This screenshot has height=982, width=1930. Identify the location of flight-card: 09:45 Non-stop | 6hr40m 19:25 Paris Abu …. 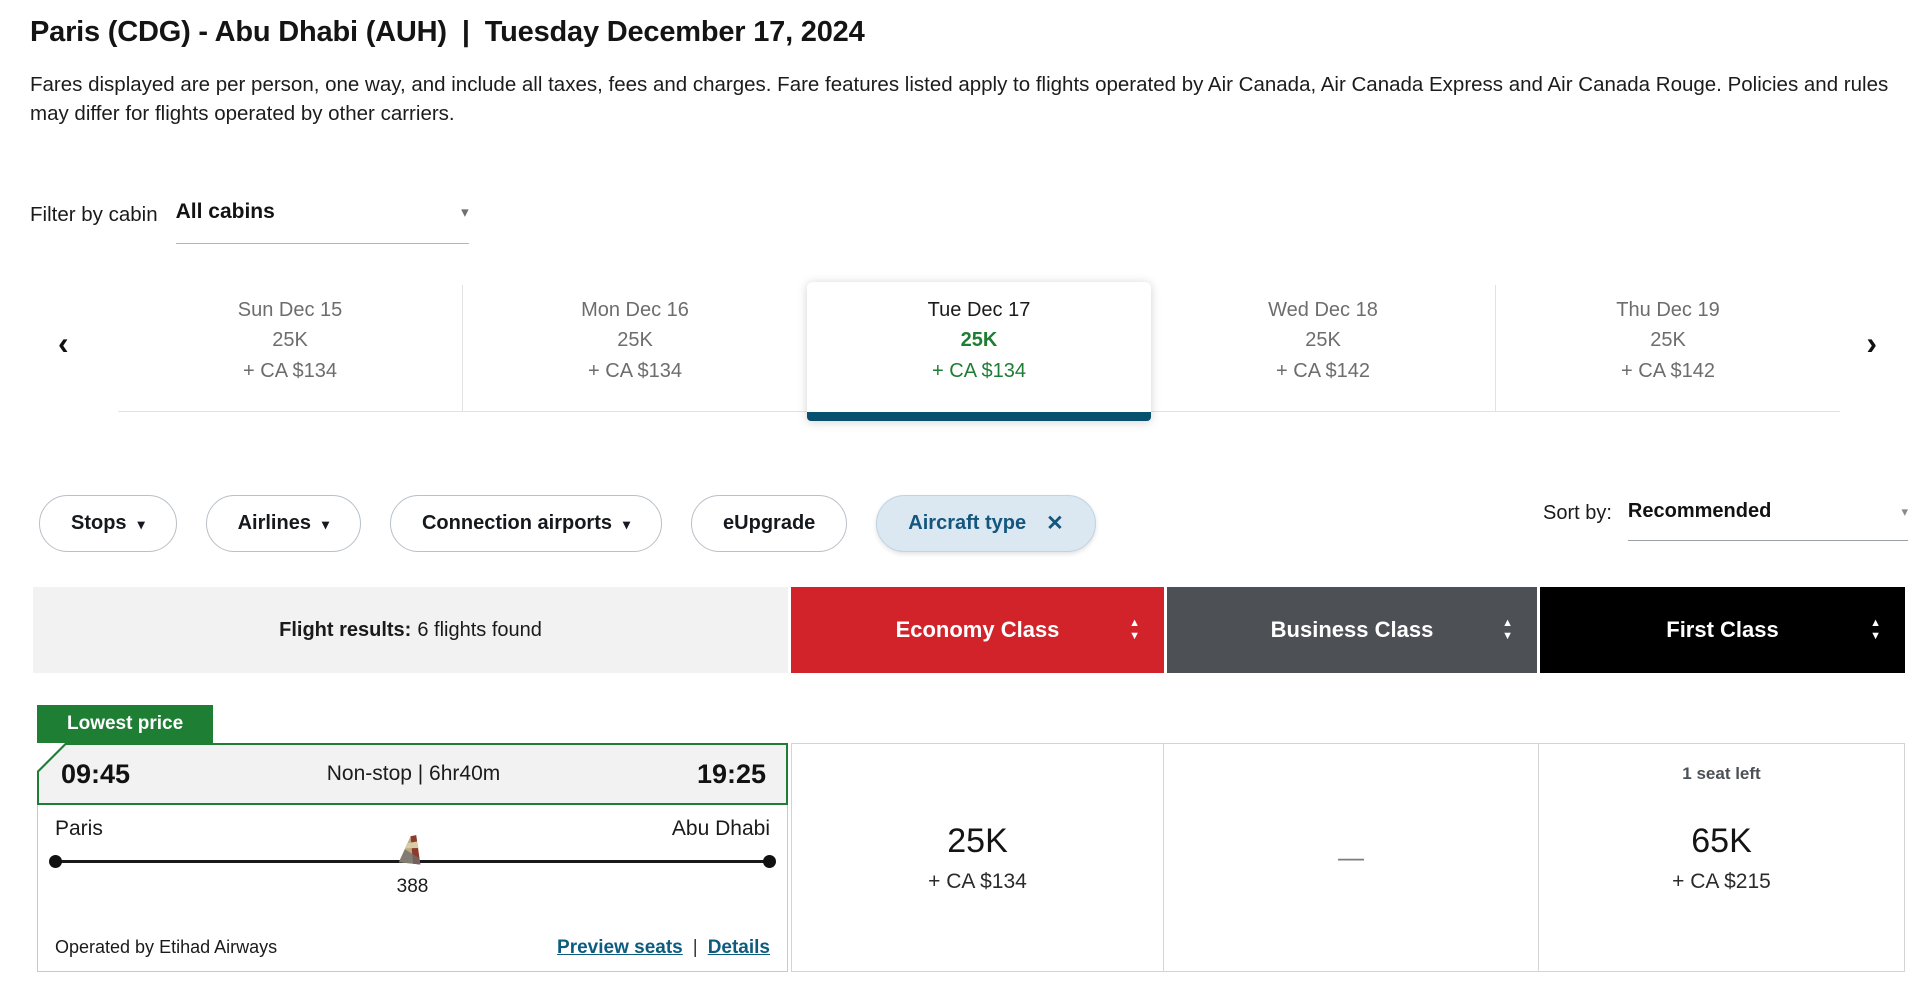
(412, 857).